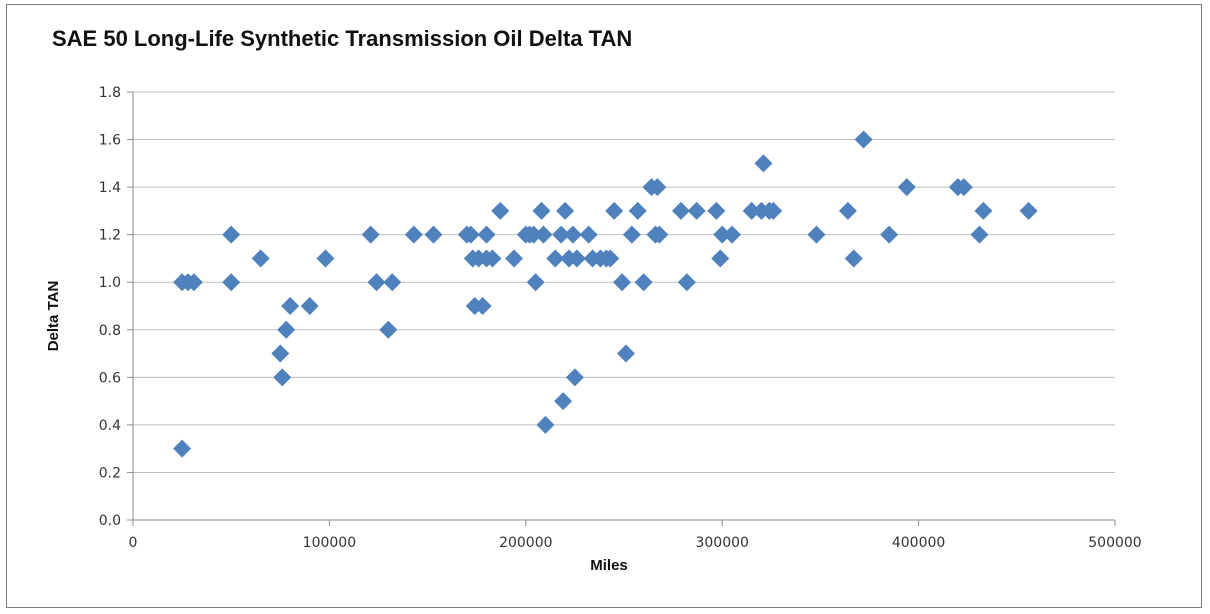 Image resolution: width=1210 pixels, height=614 pixels. I want to click on y-tick-label: 0.4, so click(110, 426).